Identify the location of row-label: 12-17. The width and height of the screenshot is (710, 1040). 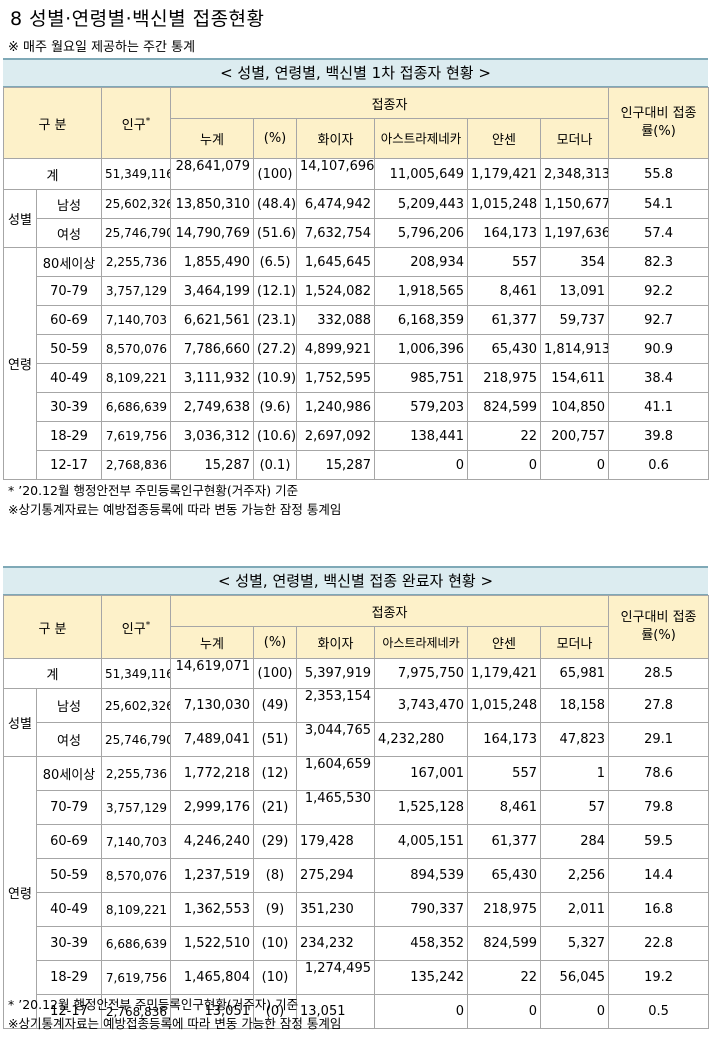
(69, 465).